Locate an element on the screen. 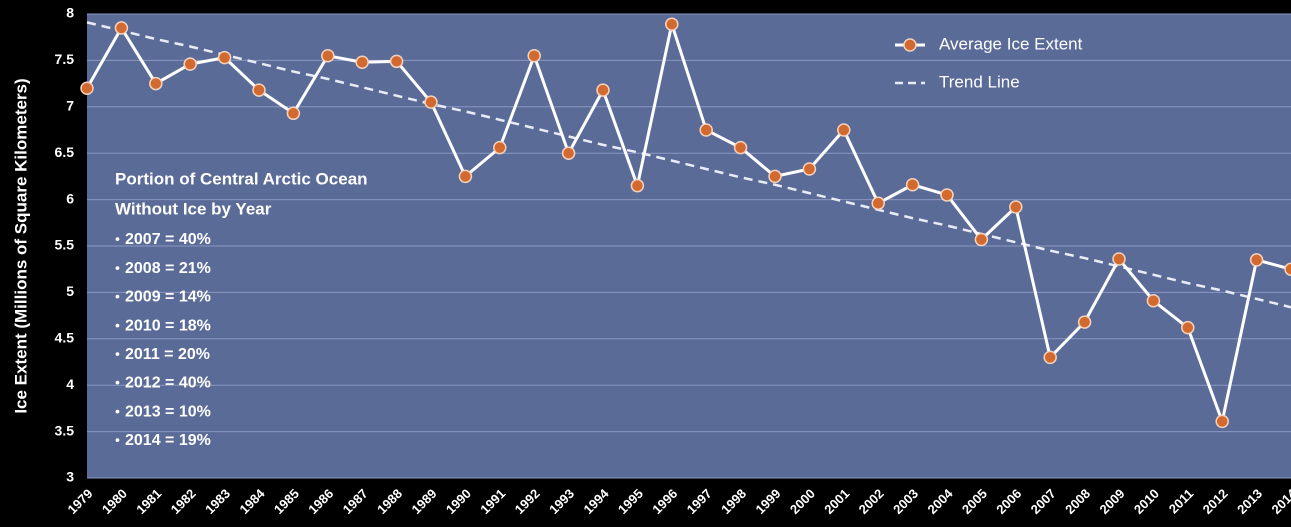 The height and width of the screenshot is (527, 1291). x-tick-label: 1995 is located at coordinates (630, 501).